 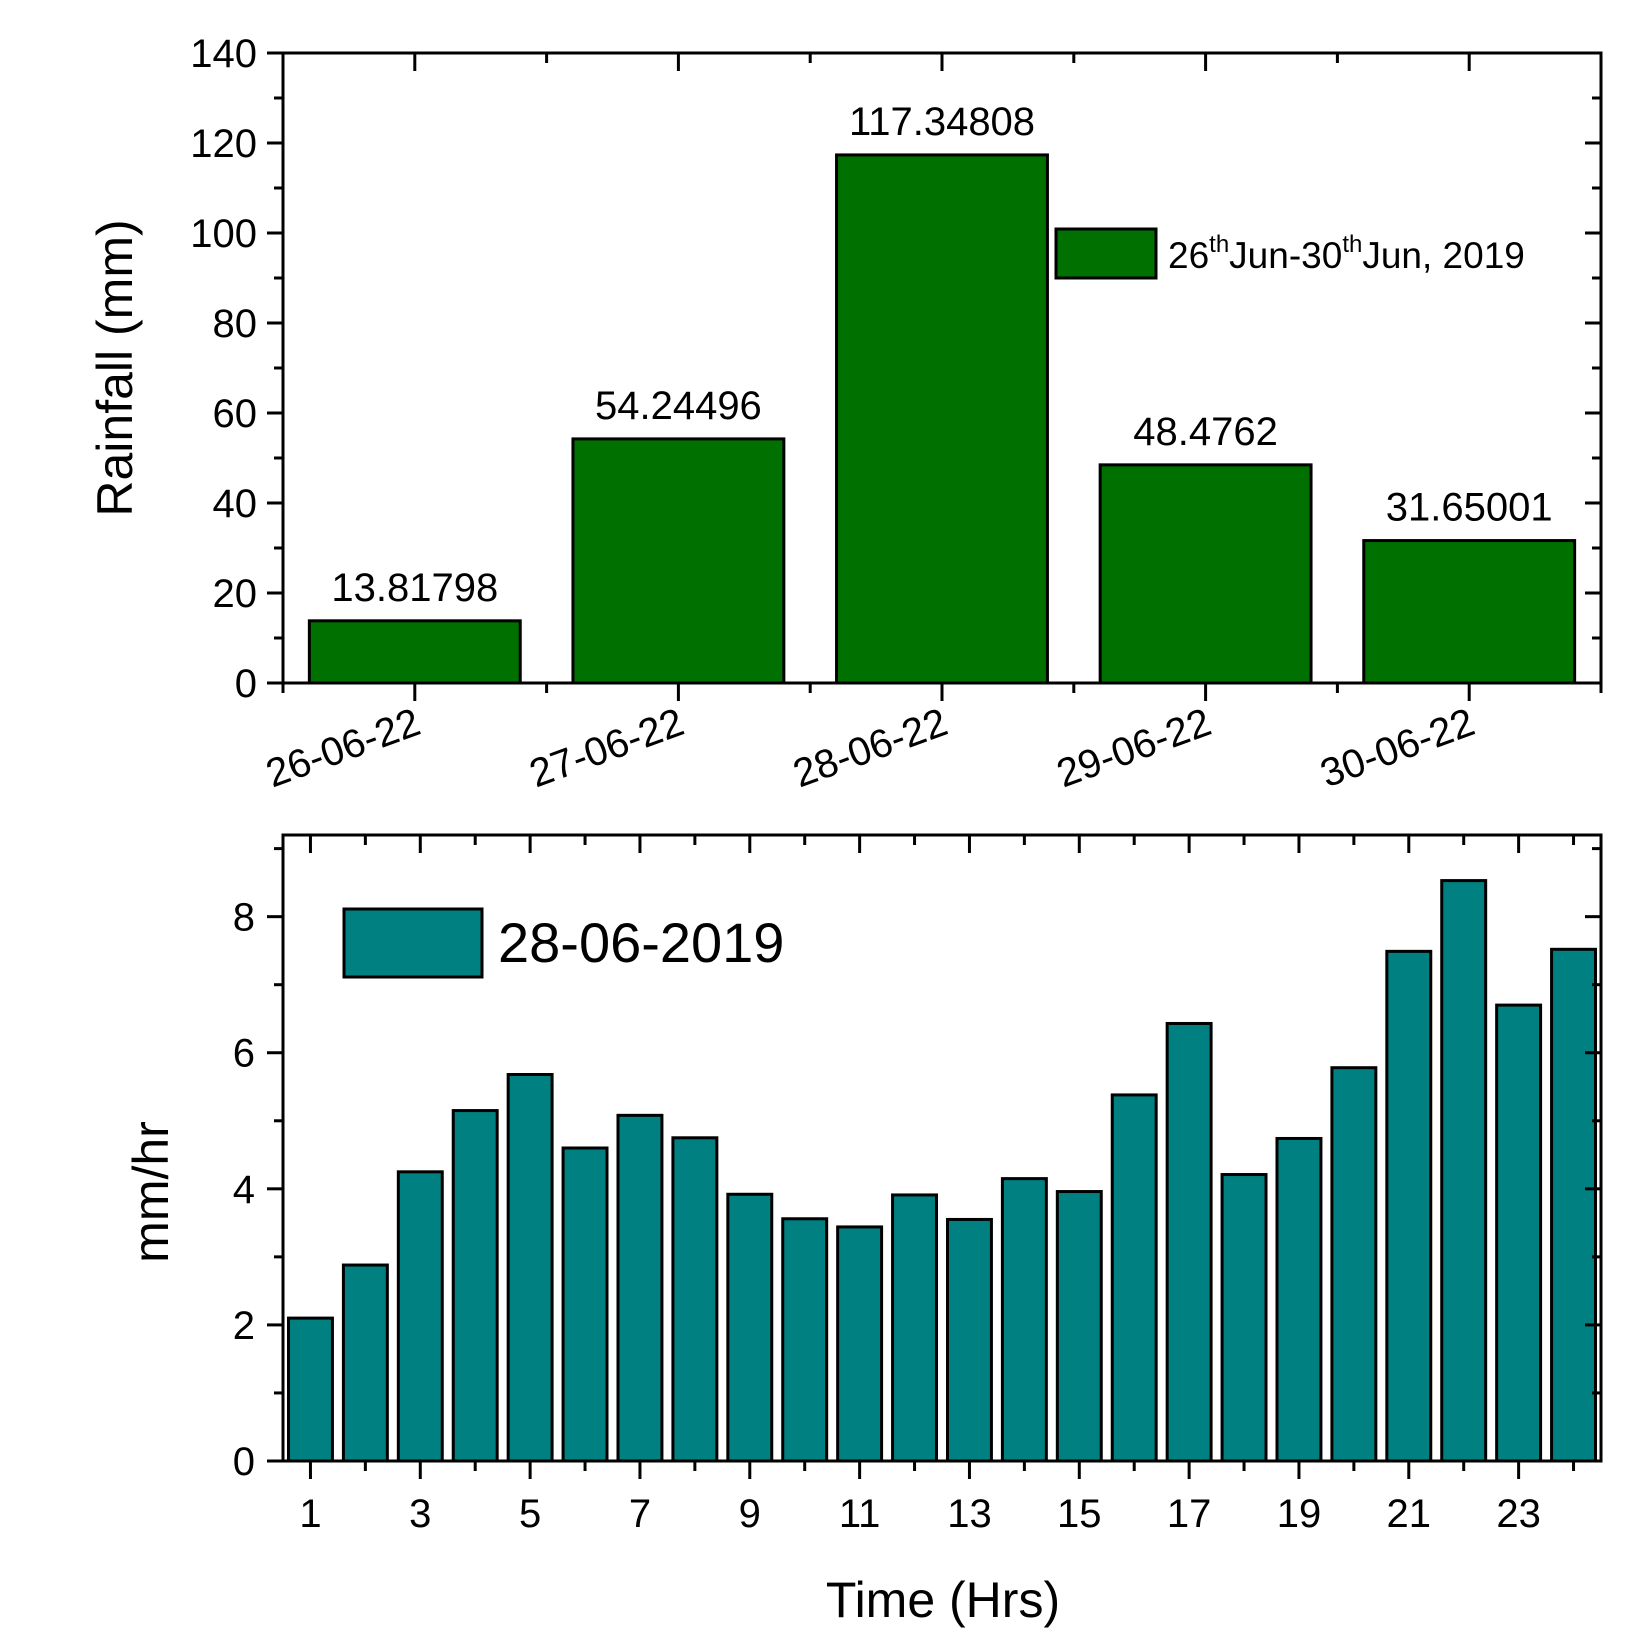 What do you see at coordinates (920, 1514) in the screenshot?
I see `bottom-x-tick-labels: 1 3 5 7 9 11 13 15 17 19 21 23` at bounding box center [920, 1514].